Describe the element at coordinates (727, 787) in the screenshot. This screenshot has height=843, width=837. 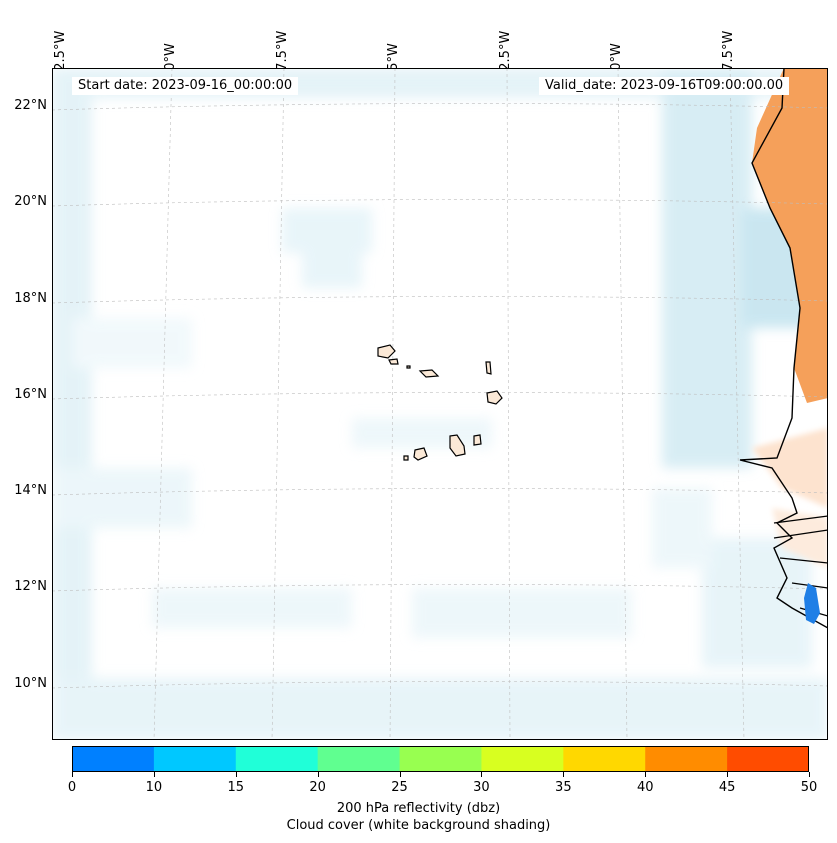
I see `colorbar-tick-label: 45` at that location.